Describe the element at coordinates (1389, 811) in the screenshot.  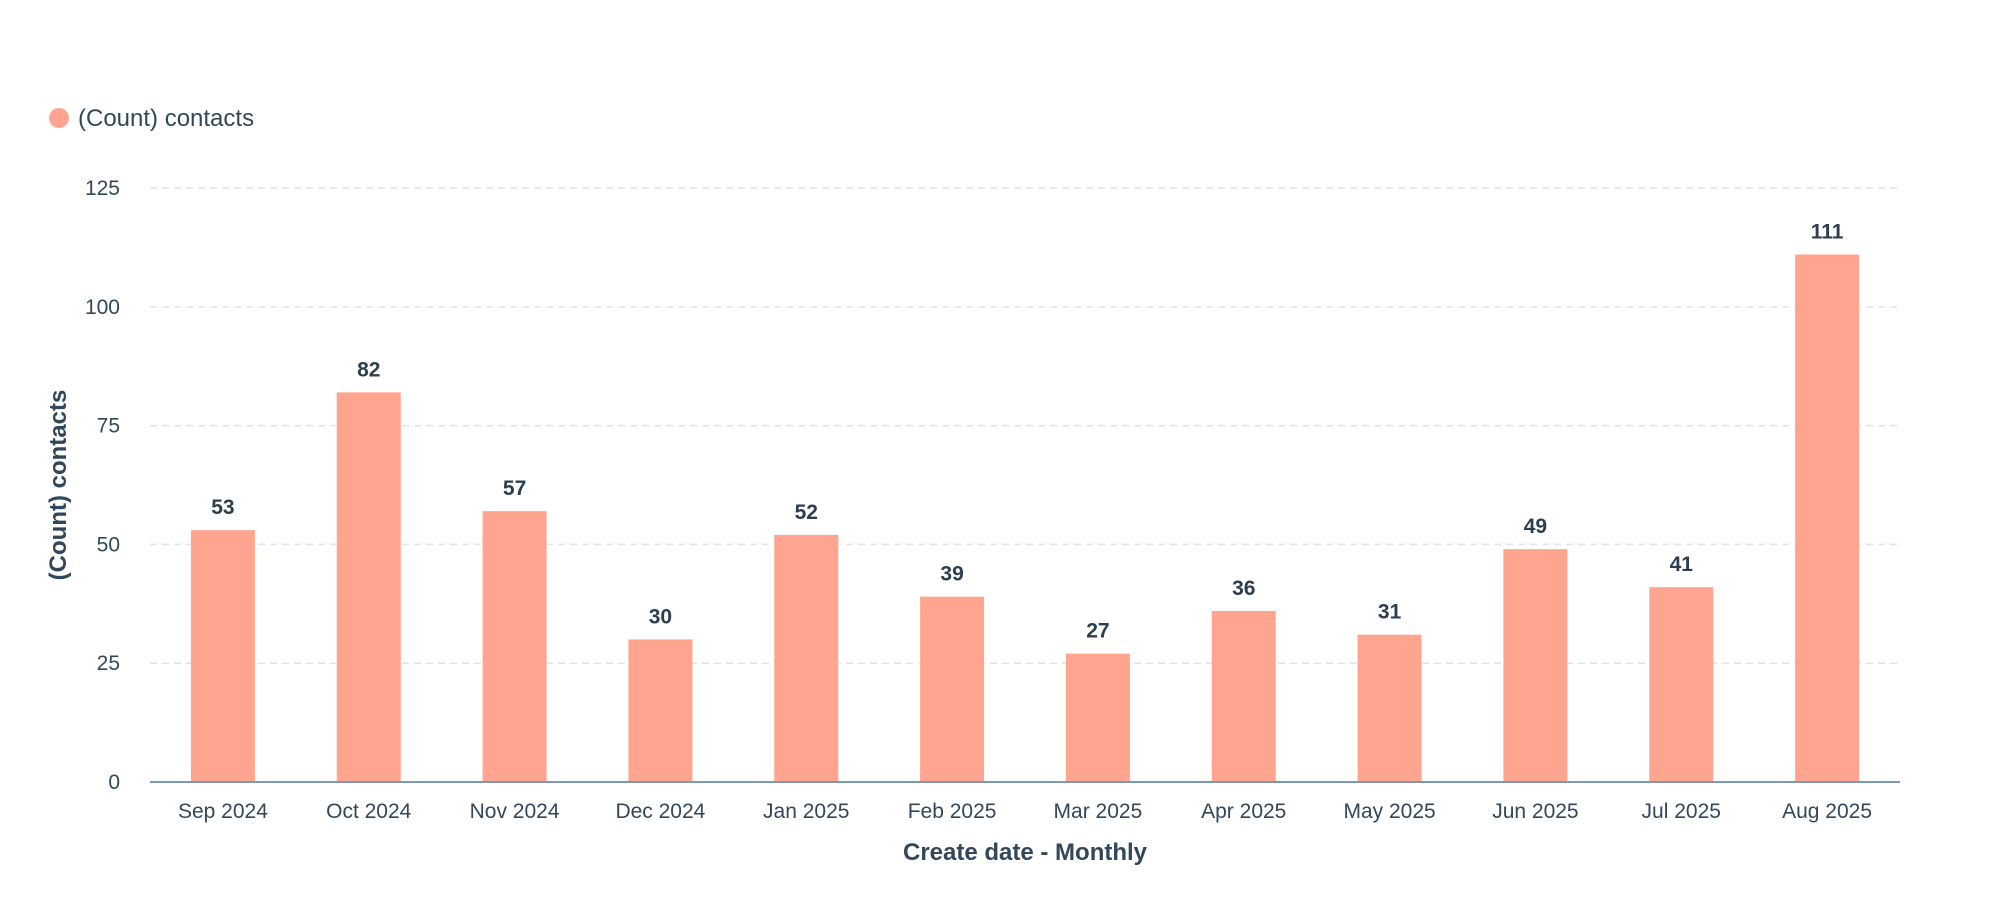
I see `x-tick-label: May 2025` at that location.